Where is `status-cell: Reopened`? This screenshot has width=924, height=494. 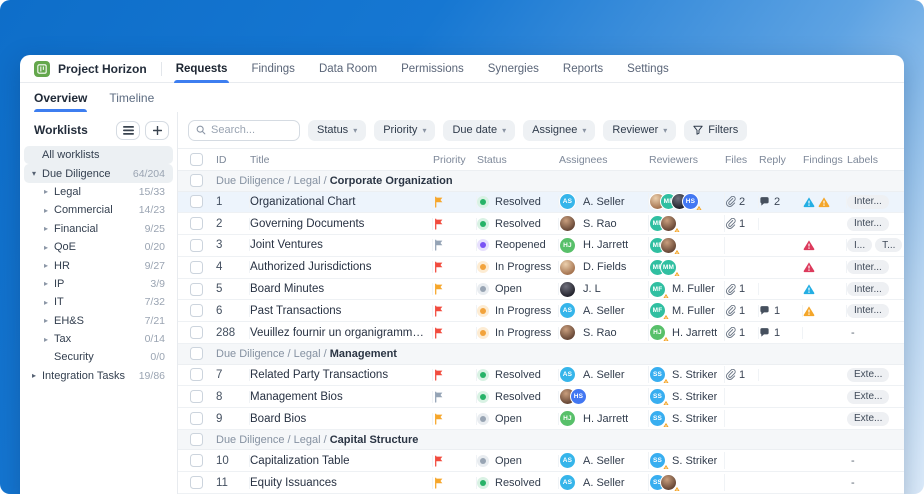 status-cell: Reopened is located at coordinates (518, 245).